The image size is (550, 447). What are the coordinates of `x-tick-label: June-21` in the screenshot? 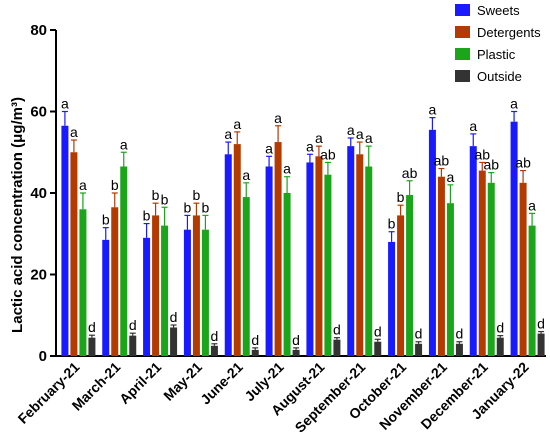 It's located at (221, 383).